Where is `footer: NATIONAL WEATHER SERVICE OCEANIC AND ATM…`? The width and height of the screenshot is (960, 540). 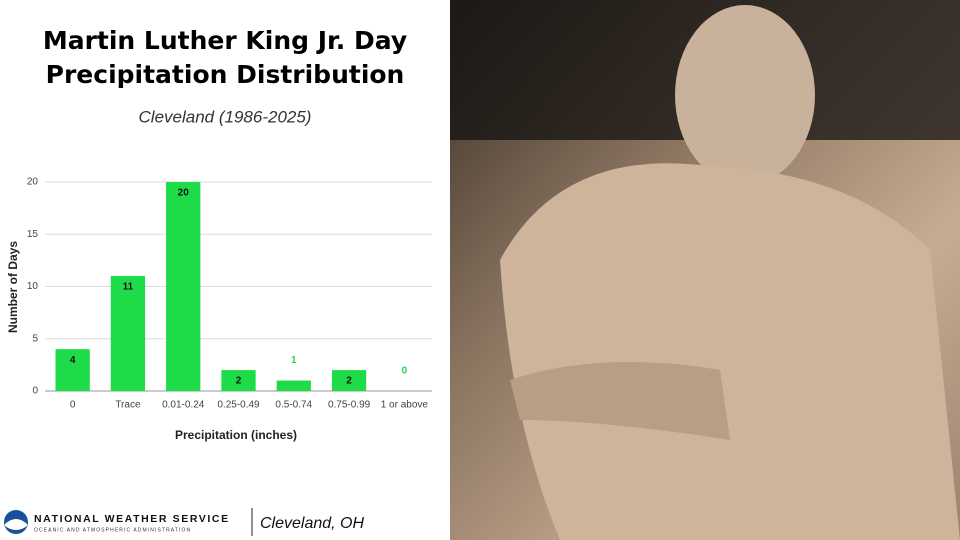 footer: NATIONAL WEATHER SERVICE OCEANIC AND ATM… is located at coordinates (184, 522).